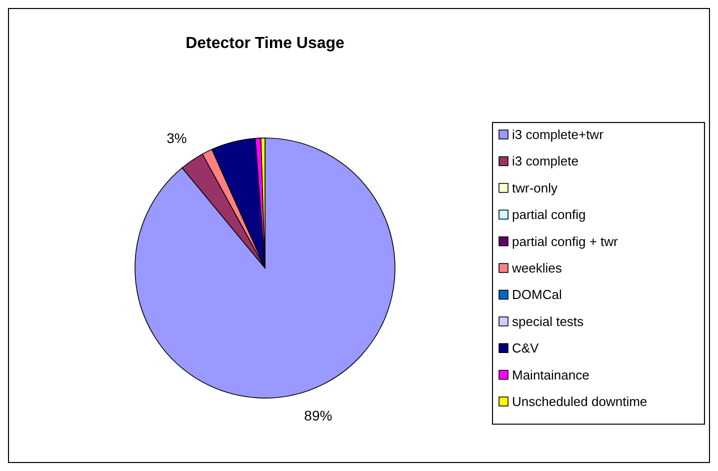 Image resolution: width=718 pixels, height=471 pixels. What do you see at coordinates (265, 43) in the screenshot?
I see `chart-title: Detector Time Usage` at bounding box center [265, 43].